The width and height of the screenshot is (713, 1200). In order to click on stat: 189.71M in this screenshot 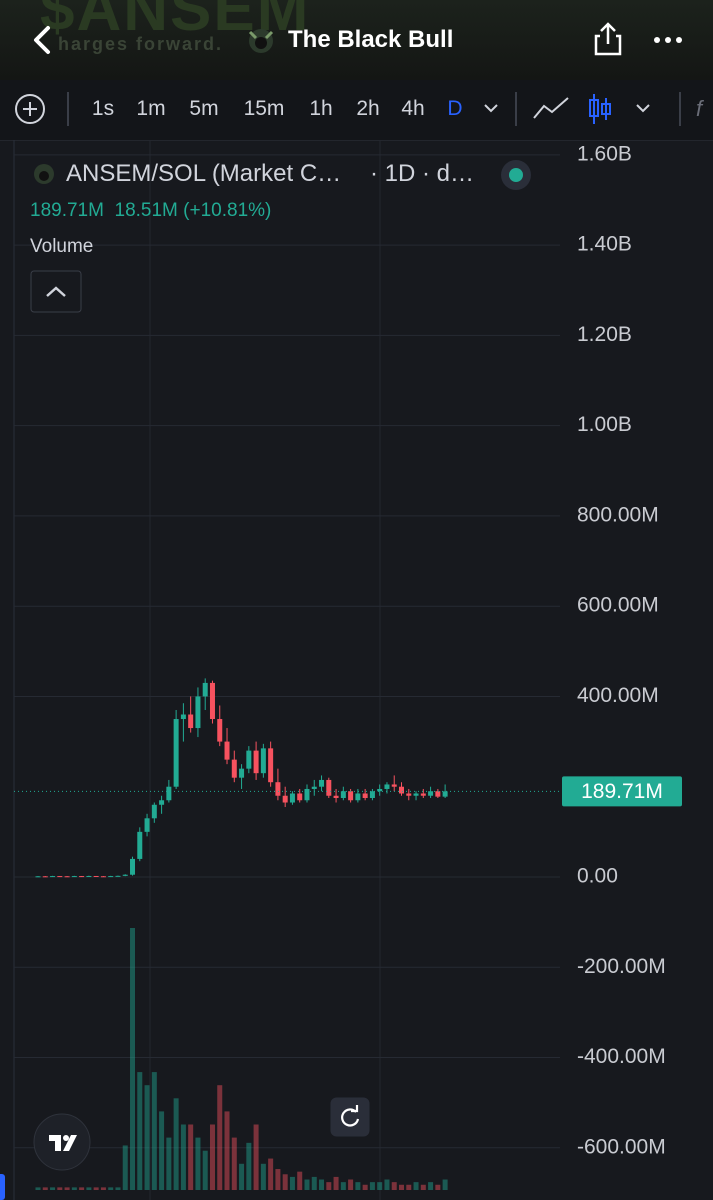, I will do `click(67, 210)`.